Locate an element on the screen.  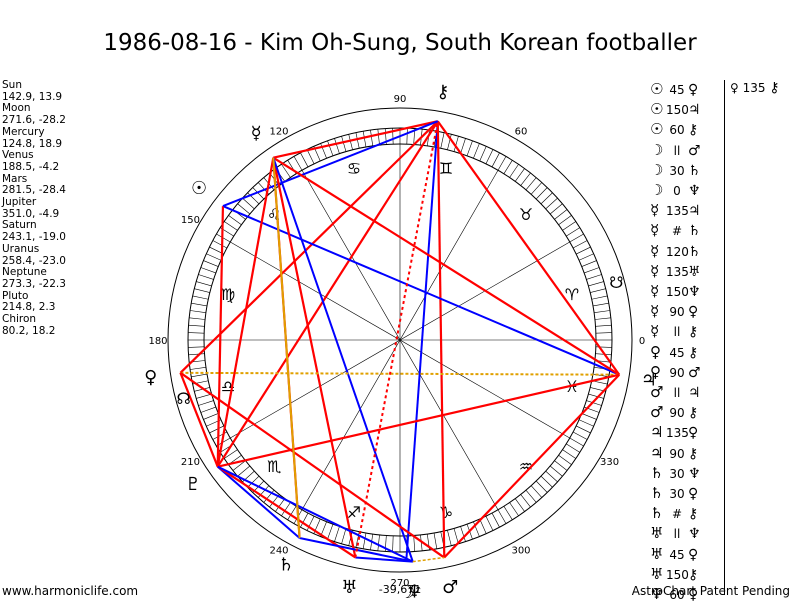
degree-label: 90 is located at coordinates (400, 99).